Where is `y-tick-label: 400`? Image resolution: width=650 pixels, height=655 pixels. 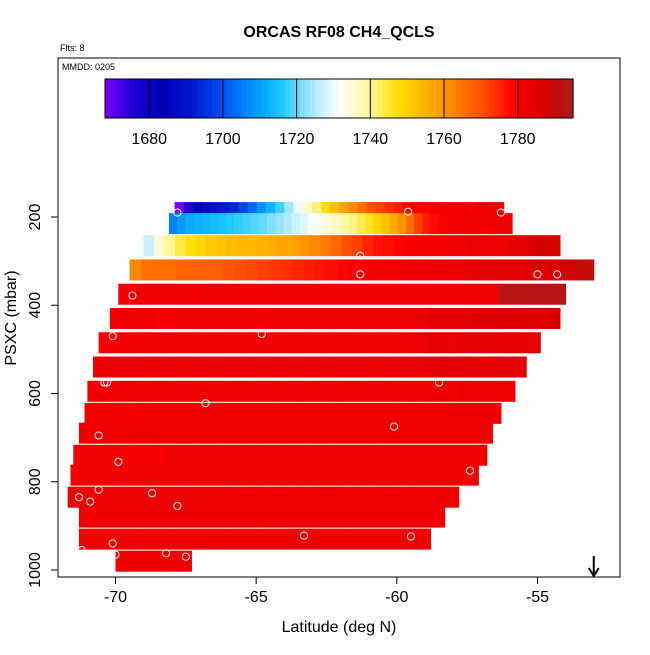 y-tick-label: 400 is located at coordinates (35, 305).